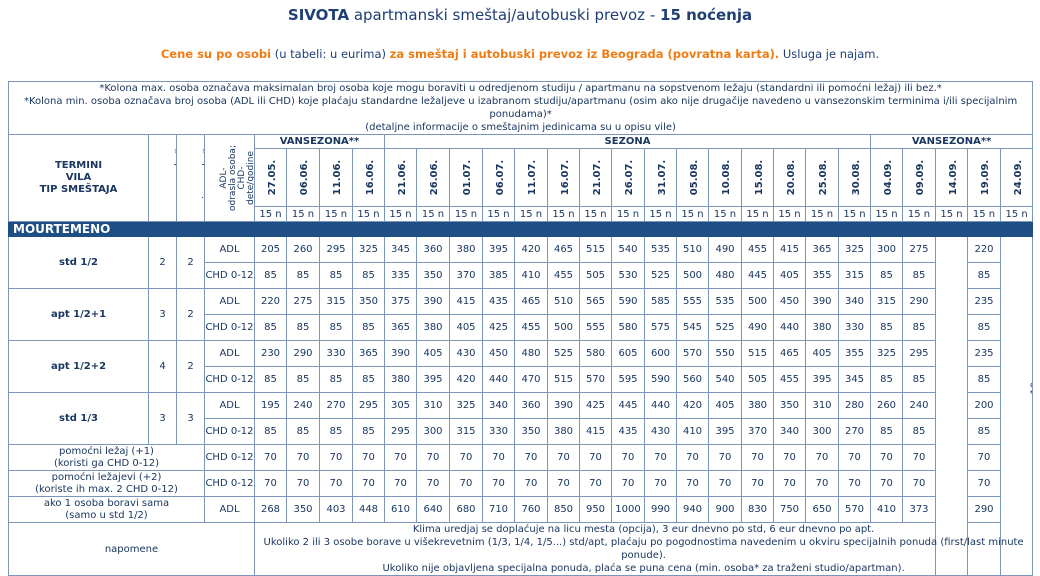  Describe the element at coordinates (854, 249) in the screenshot. I see `price-cell: 325` at that location.